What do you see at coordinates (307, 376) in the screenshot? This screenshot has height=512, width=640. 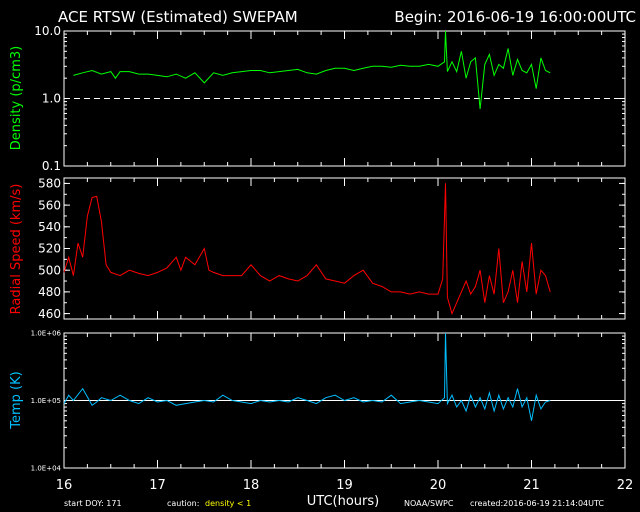 I see `temp-series-line` at bounding box center [307, 376].